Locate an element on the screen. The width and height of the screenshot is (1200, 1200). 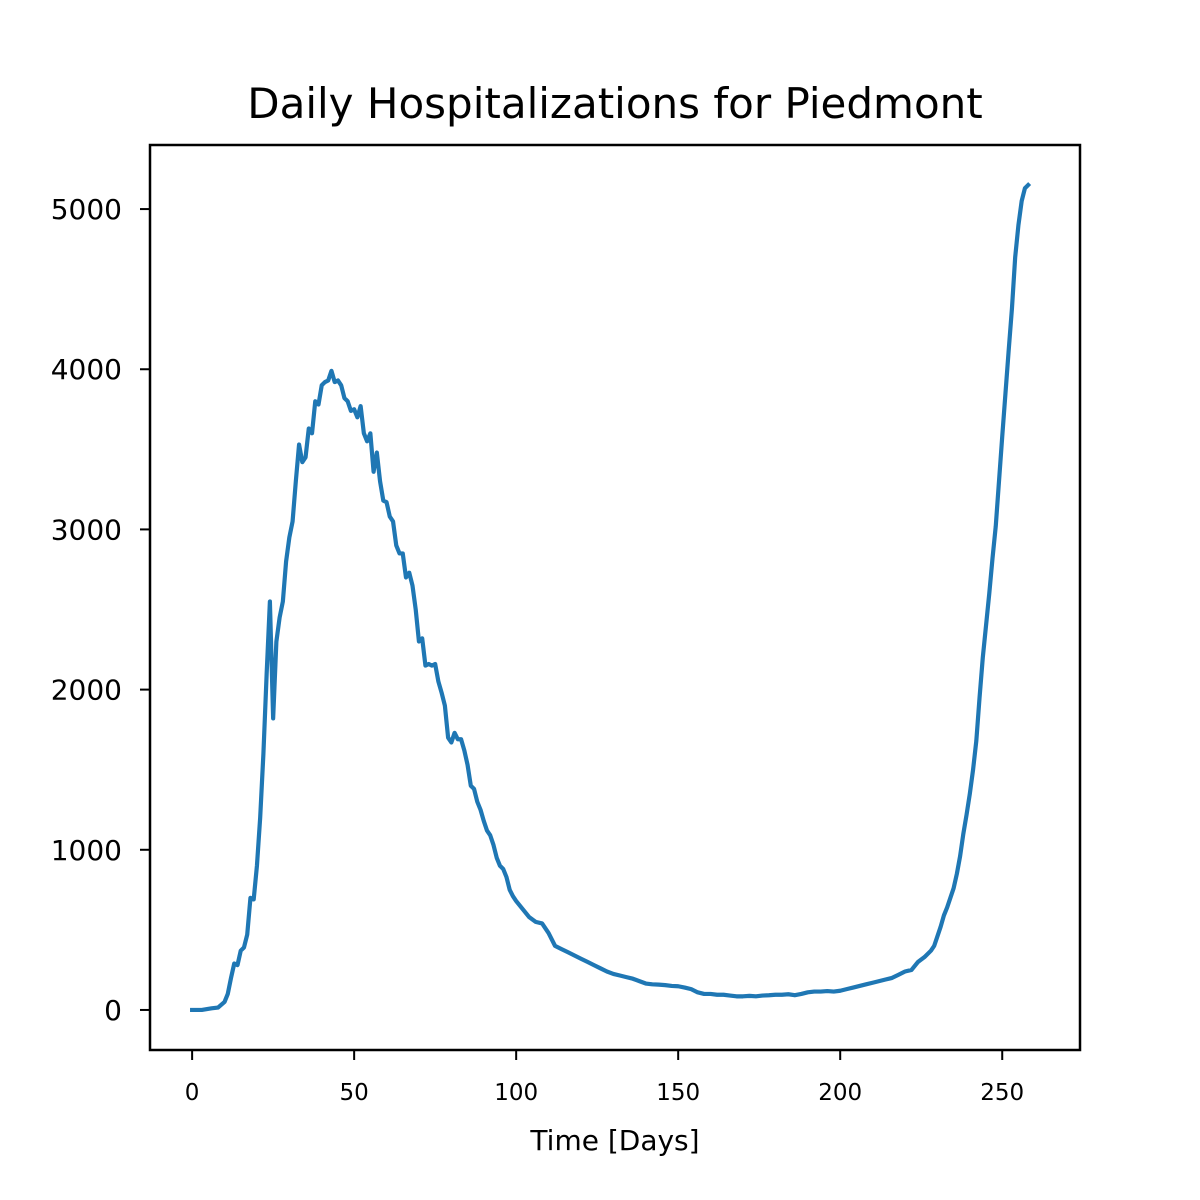
y-tick-label: 3000 is located at coordinates (86, 529).